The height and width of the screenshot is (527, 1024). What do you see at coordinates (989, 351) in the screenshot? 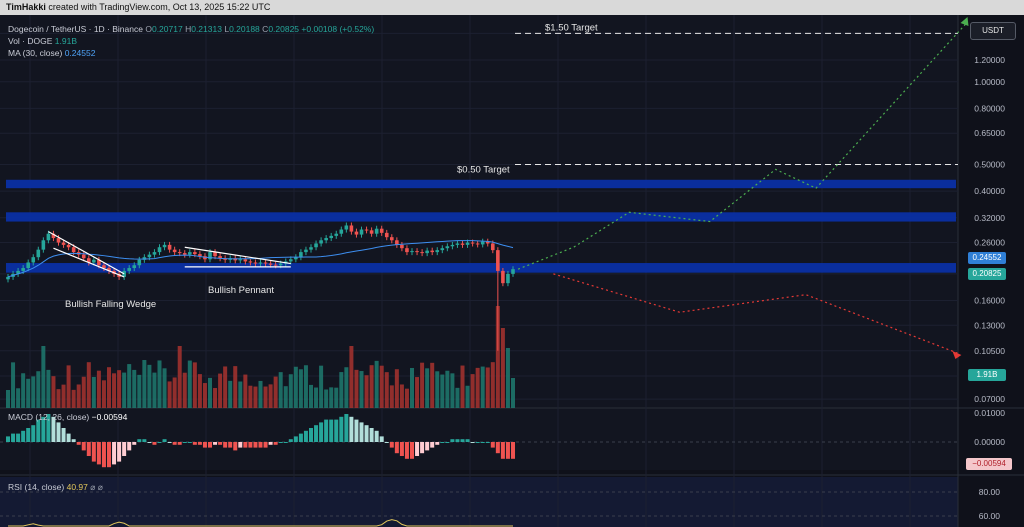
I see `price-tick-label: 0.10500` at bounding box center [989, 351].